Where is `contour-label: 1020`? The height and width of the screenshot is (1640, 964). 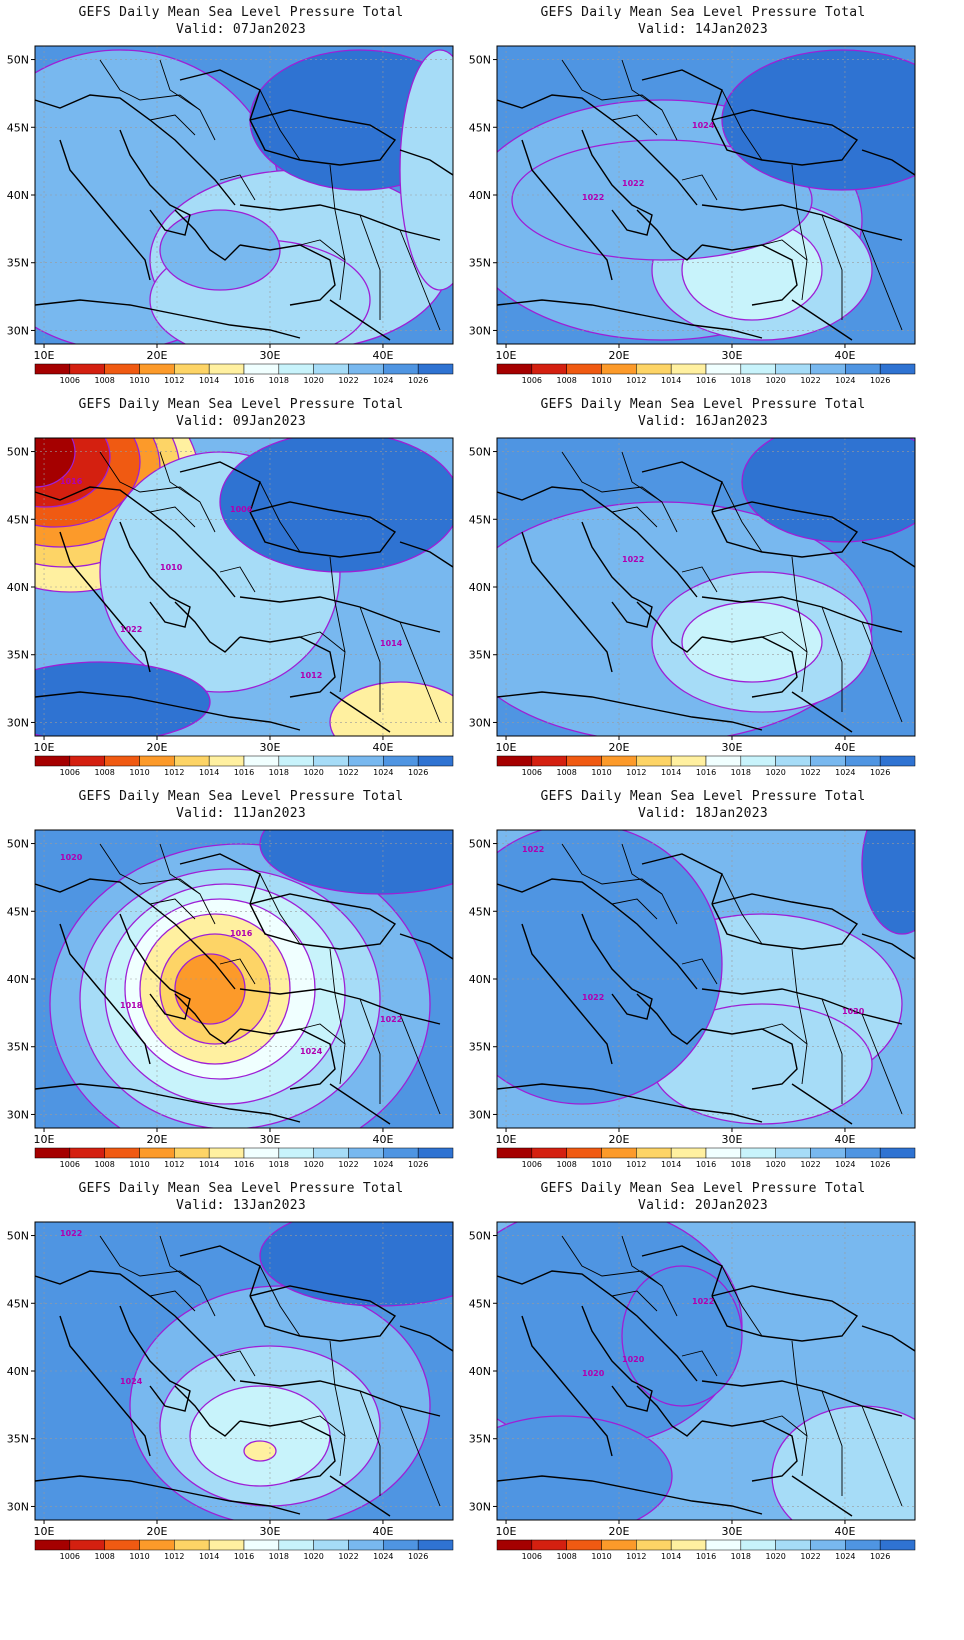 contour-label: 1020 is located at coordinates (593, 1373).